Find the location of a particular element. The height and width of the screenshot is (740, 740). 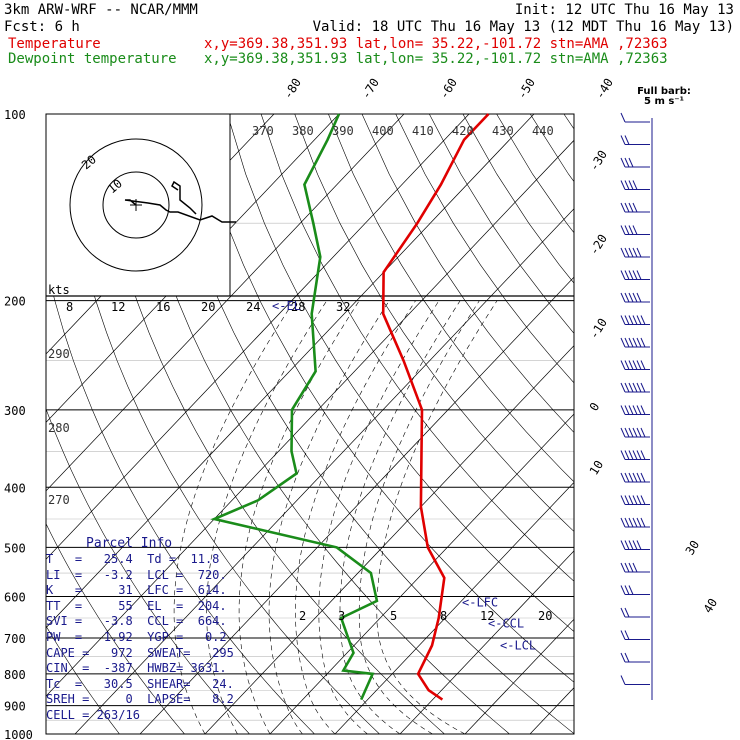

temperature-tick-label: 0 is located at coordinates (595, 407).